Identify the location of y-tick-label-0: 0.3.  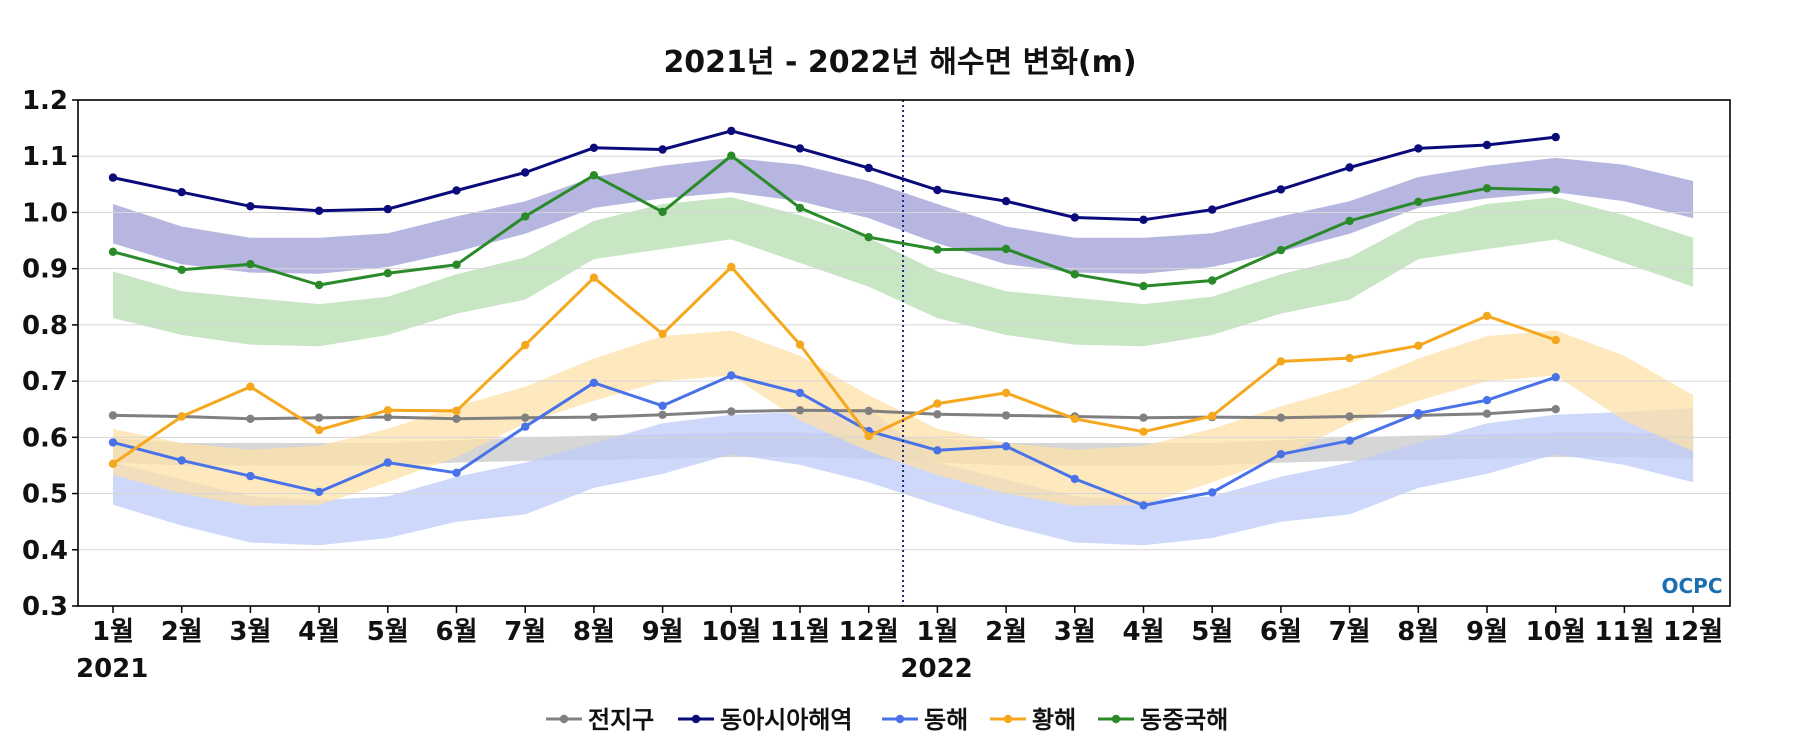
(45, 607).